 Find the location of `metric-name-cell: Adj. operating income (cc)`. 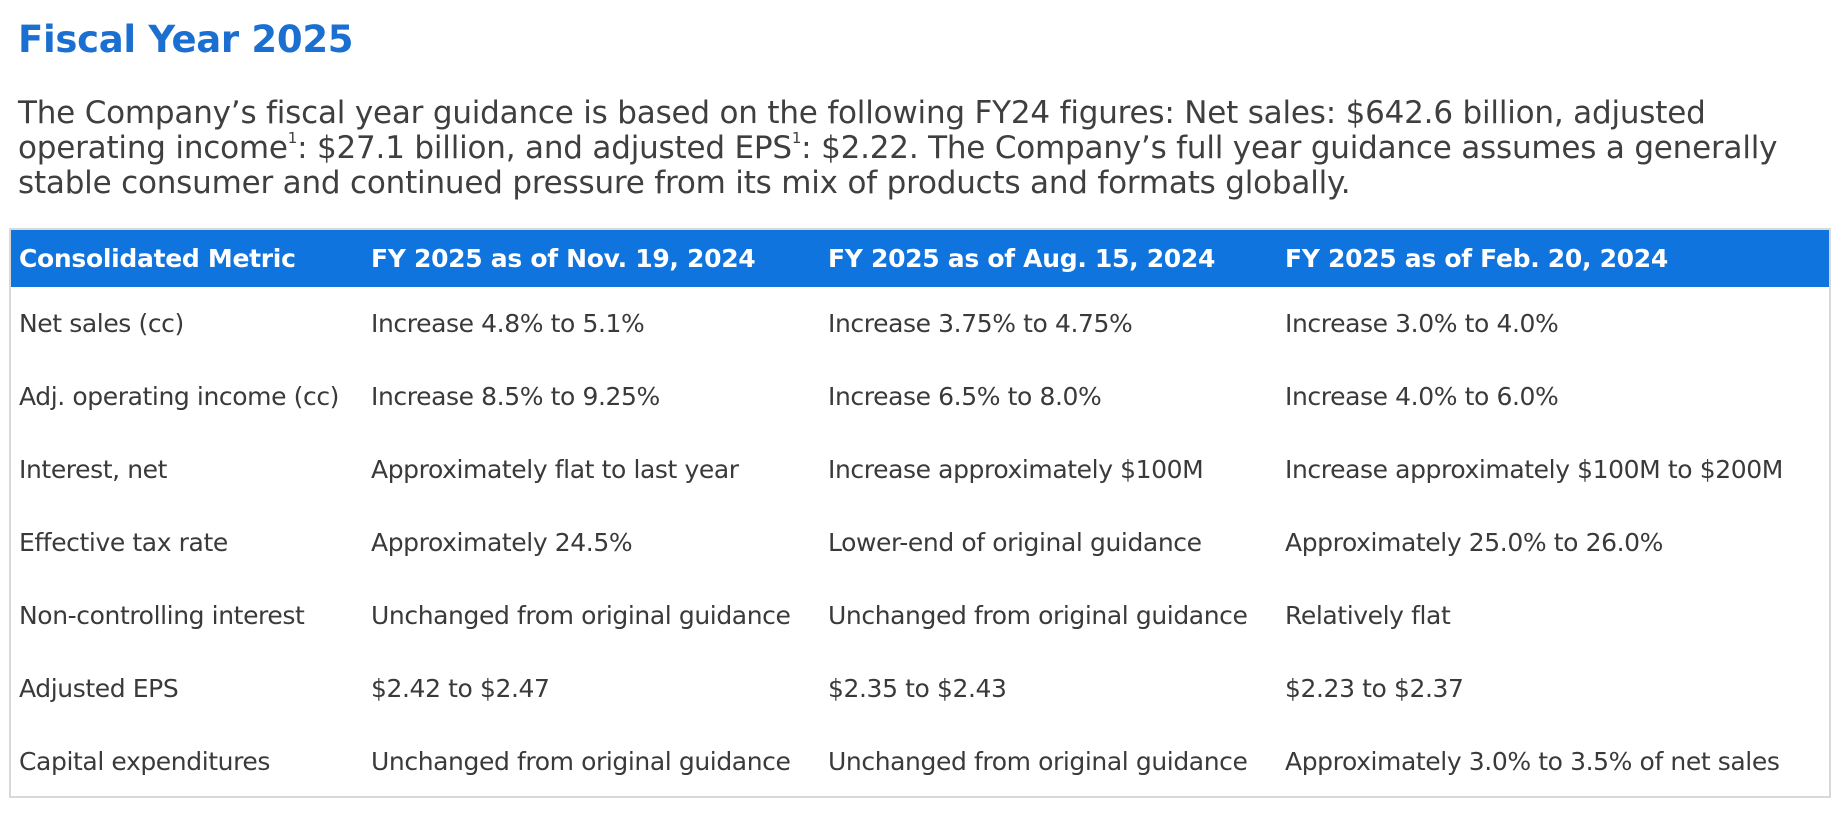

metric-name-cell: Adj. operating income (cc) is located at coordinates (179, 396).